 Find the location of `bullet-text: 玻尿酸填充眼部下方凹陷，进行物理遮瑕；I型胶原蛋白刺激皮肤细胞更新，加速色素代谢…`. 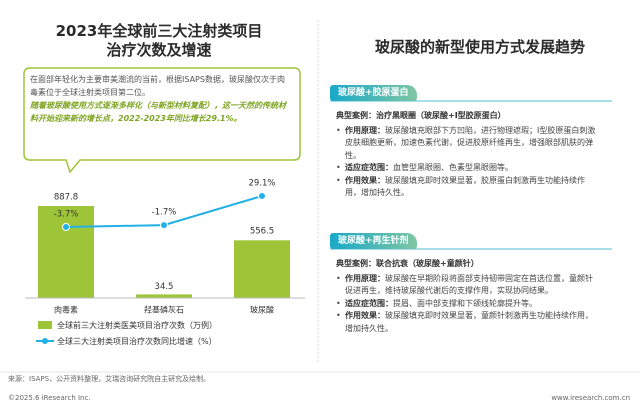

bullet-text: 玻尿酸填充眼部下方凹陷，进行物理遮瑕；I型胶原蛋白刺激皮肤细胞更新，加速色素代谢… is located at coordinates (470, 142).